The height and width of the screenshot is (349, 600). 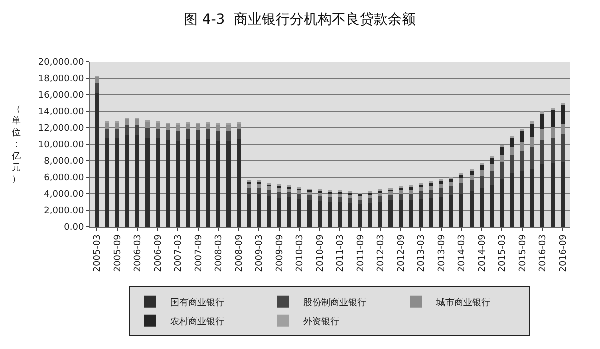 What do you see at coordinates (239, 253) in the screenshot?
I see `x-tick-label: 2008-09` at bounding box center [239, 253].